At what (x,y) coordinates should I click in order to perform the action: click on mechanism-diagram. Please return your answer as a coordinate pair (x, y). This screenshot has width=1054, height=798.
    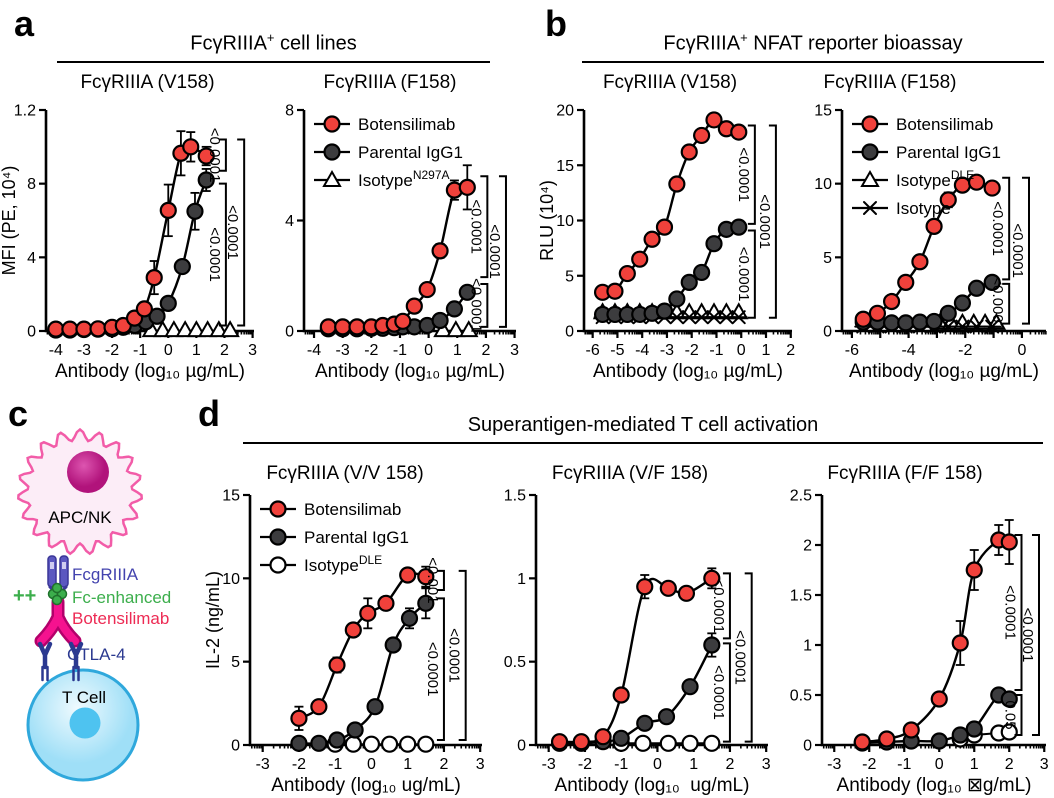
    Looking at the image, I should click on (80, 604).